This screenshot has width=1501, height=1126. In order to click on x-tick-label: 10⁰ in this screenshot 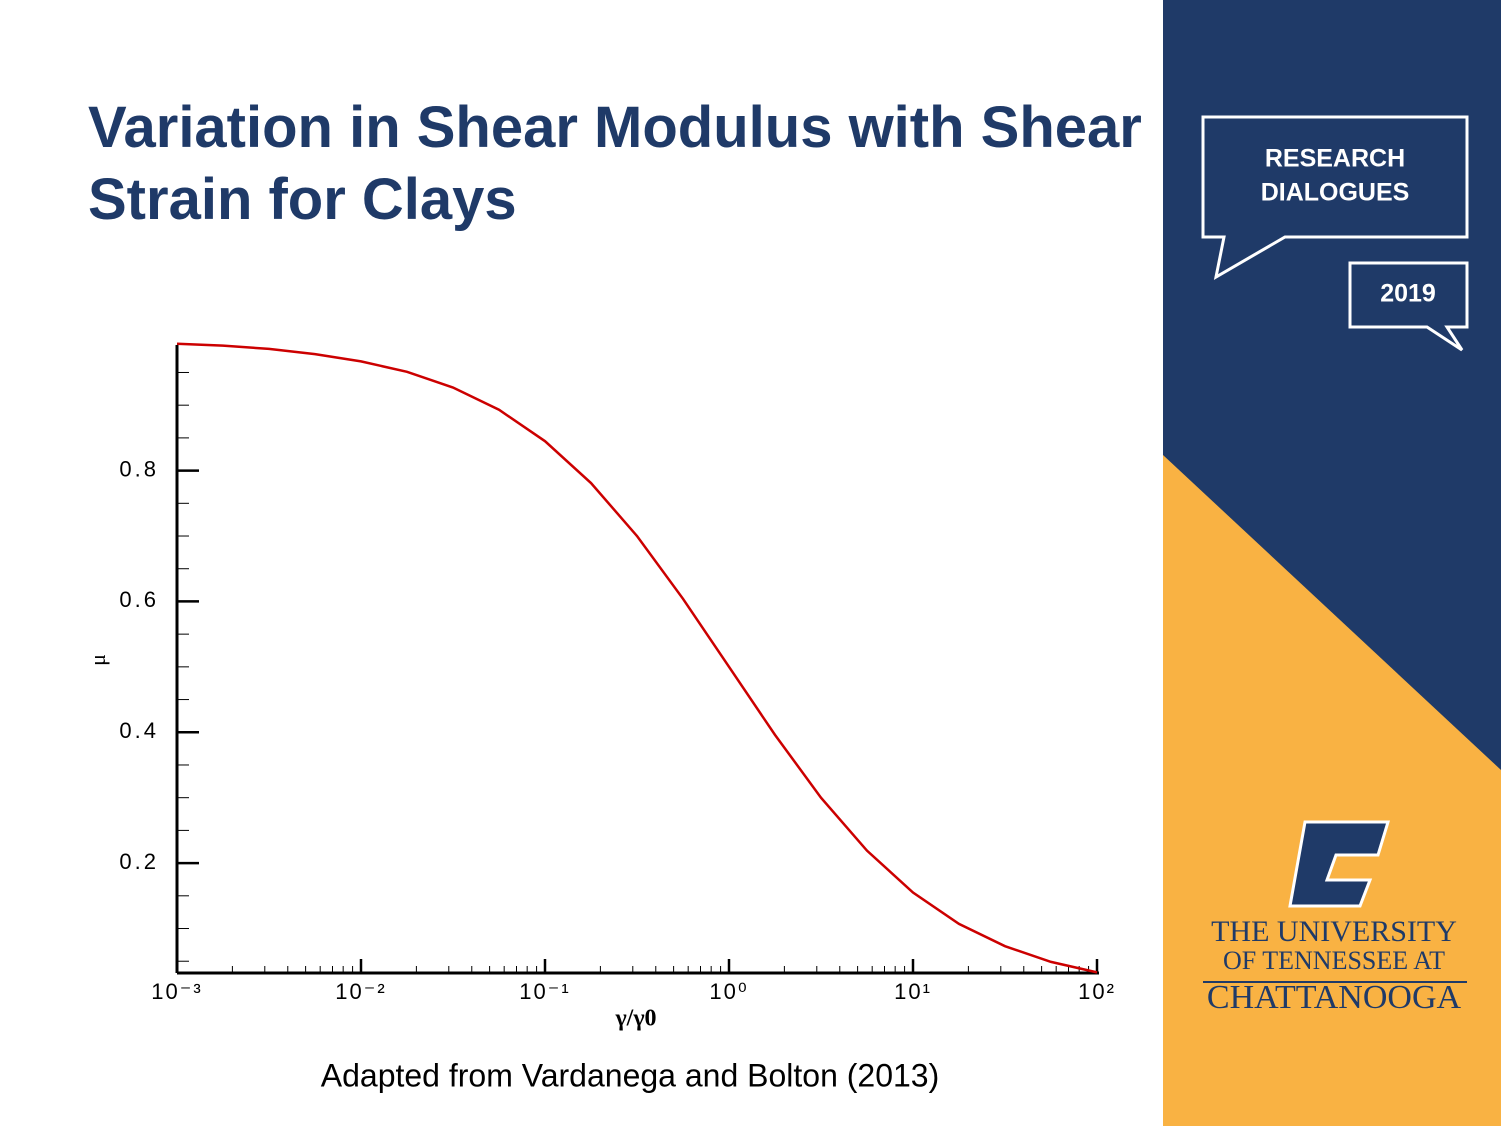, I will do `click(728, 991)`.